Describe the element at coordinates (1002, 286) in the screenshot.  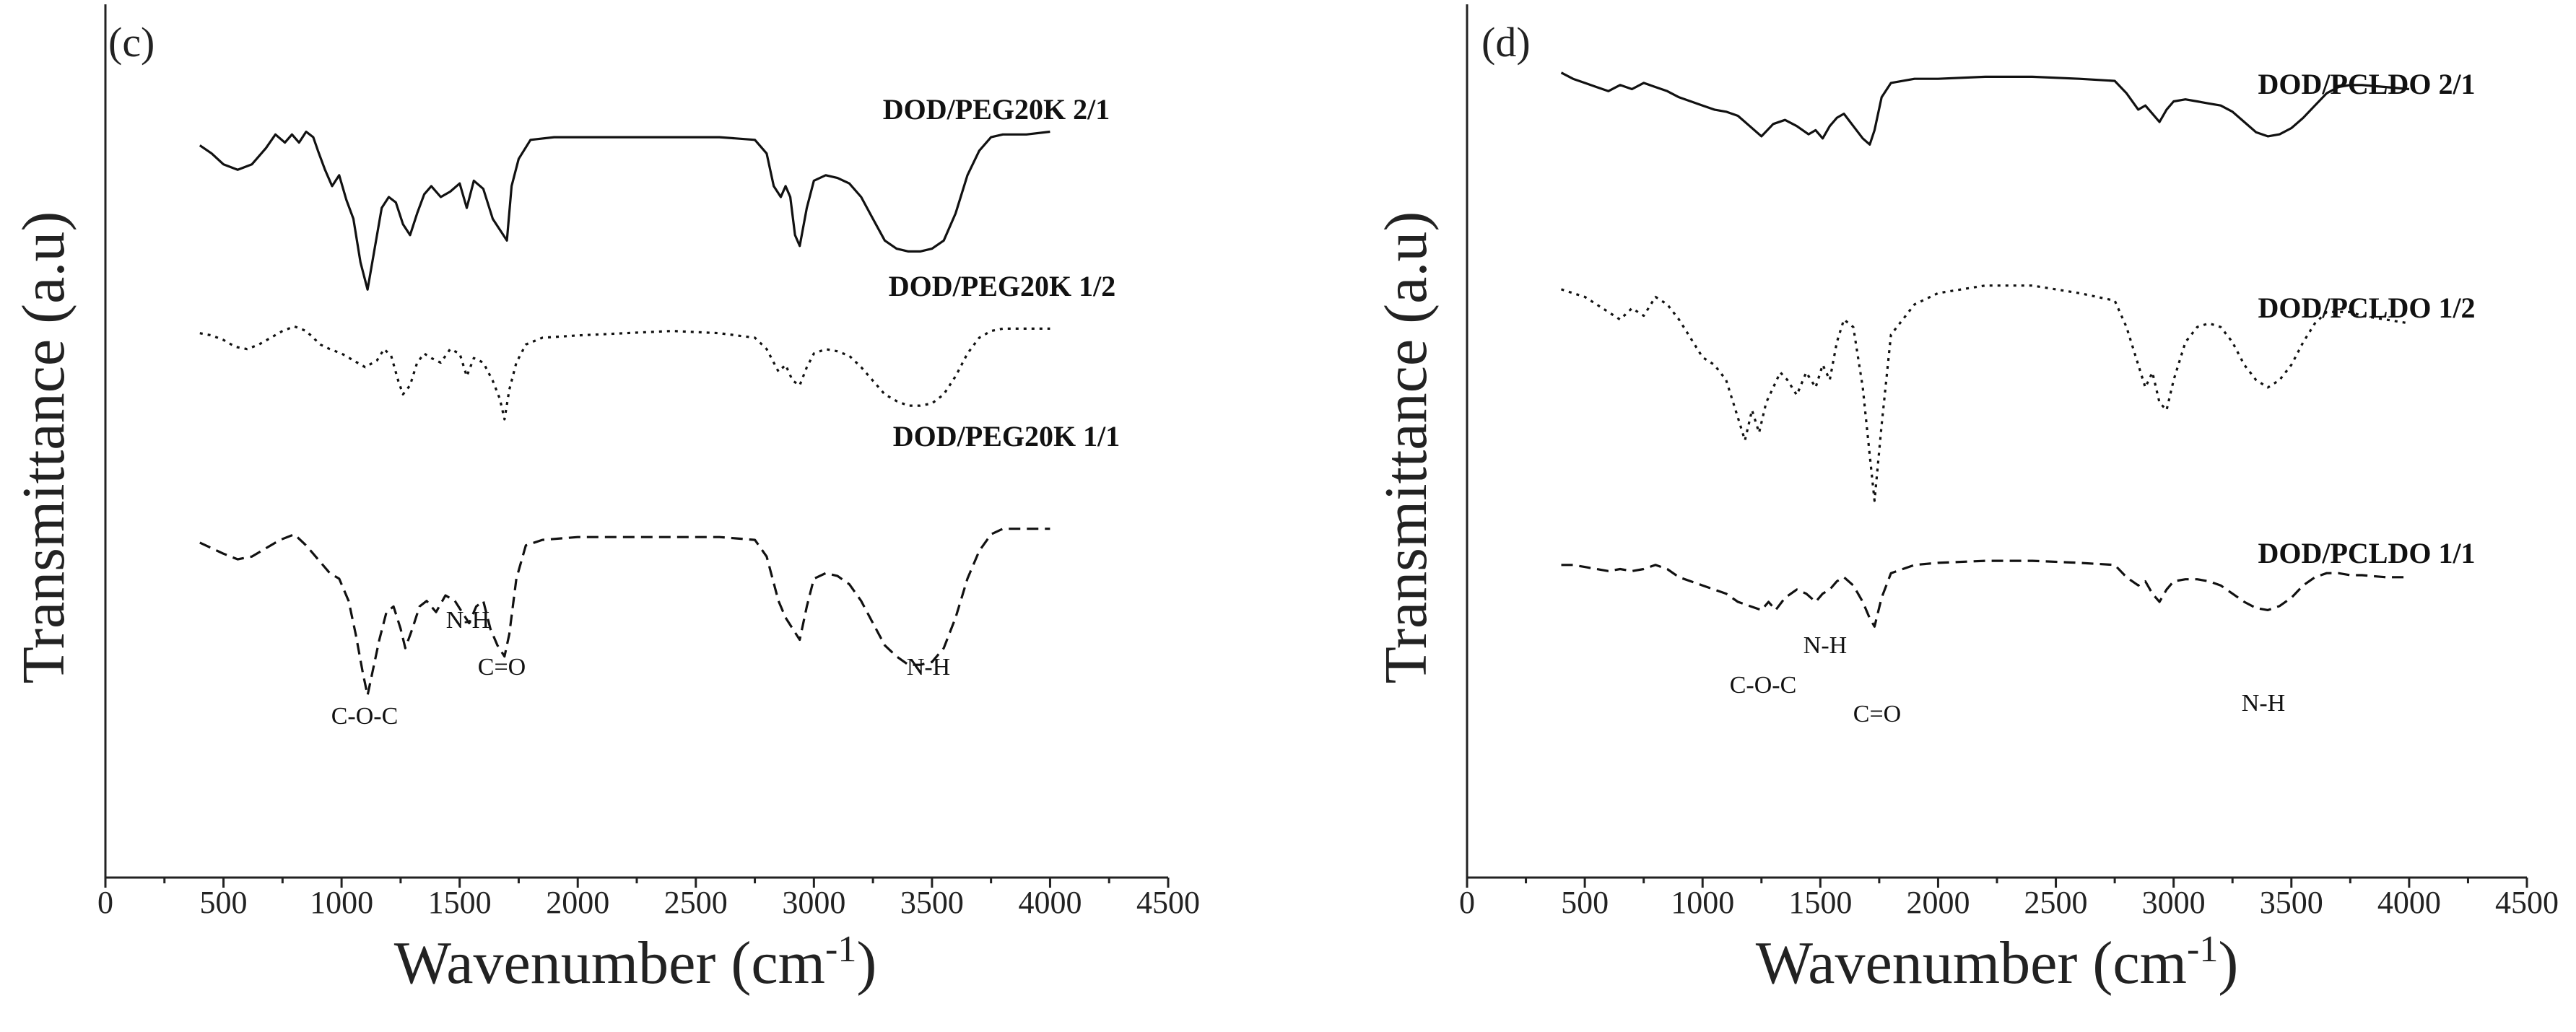
I see `series-label-2: DOD/PEG20K 1/2` at that location.